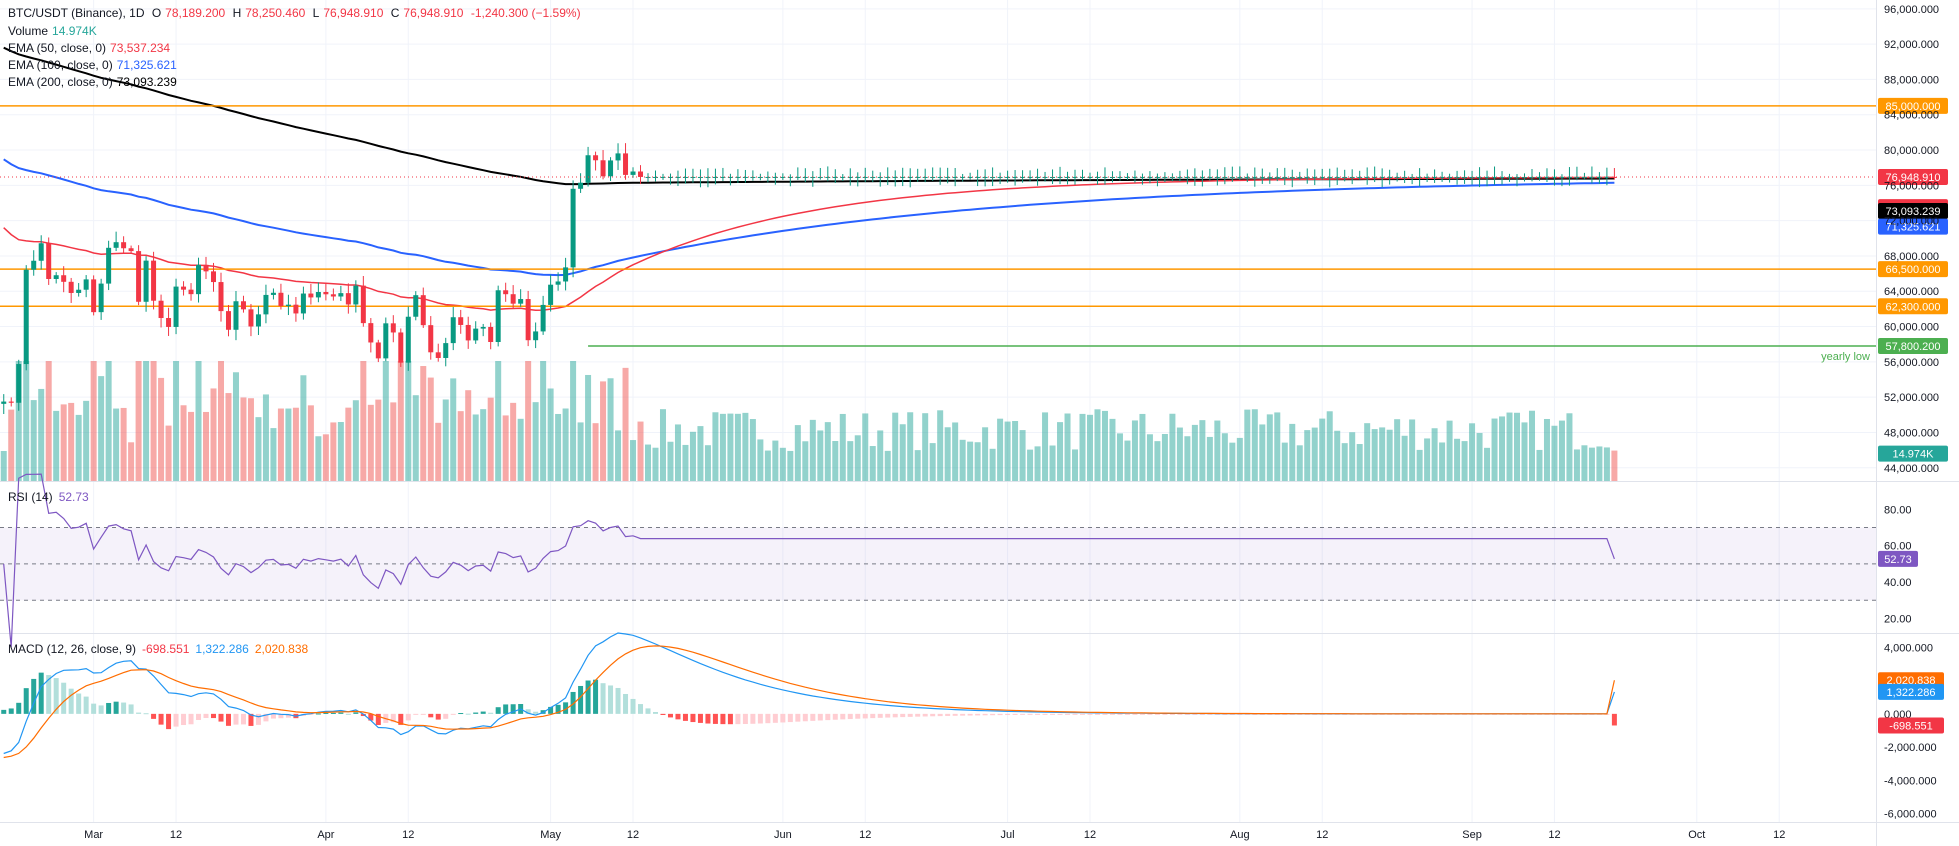 Image resolution: width=1959 pixels, height=846 pixels. What do you see at coordinates (92, 82) in the screenshot?
I see `ema200-legend: EMA (200, close, 0) 73,093.239` at bounding box center [92, 82].